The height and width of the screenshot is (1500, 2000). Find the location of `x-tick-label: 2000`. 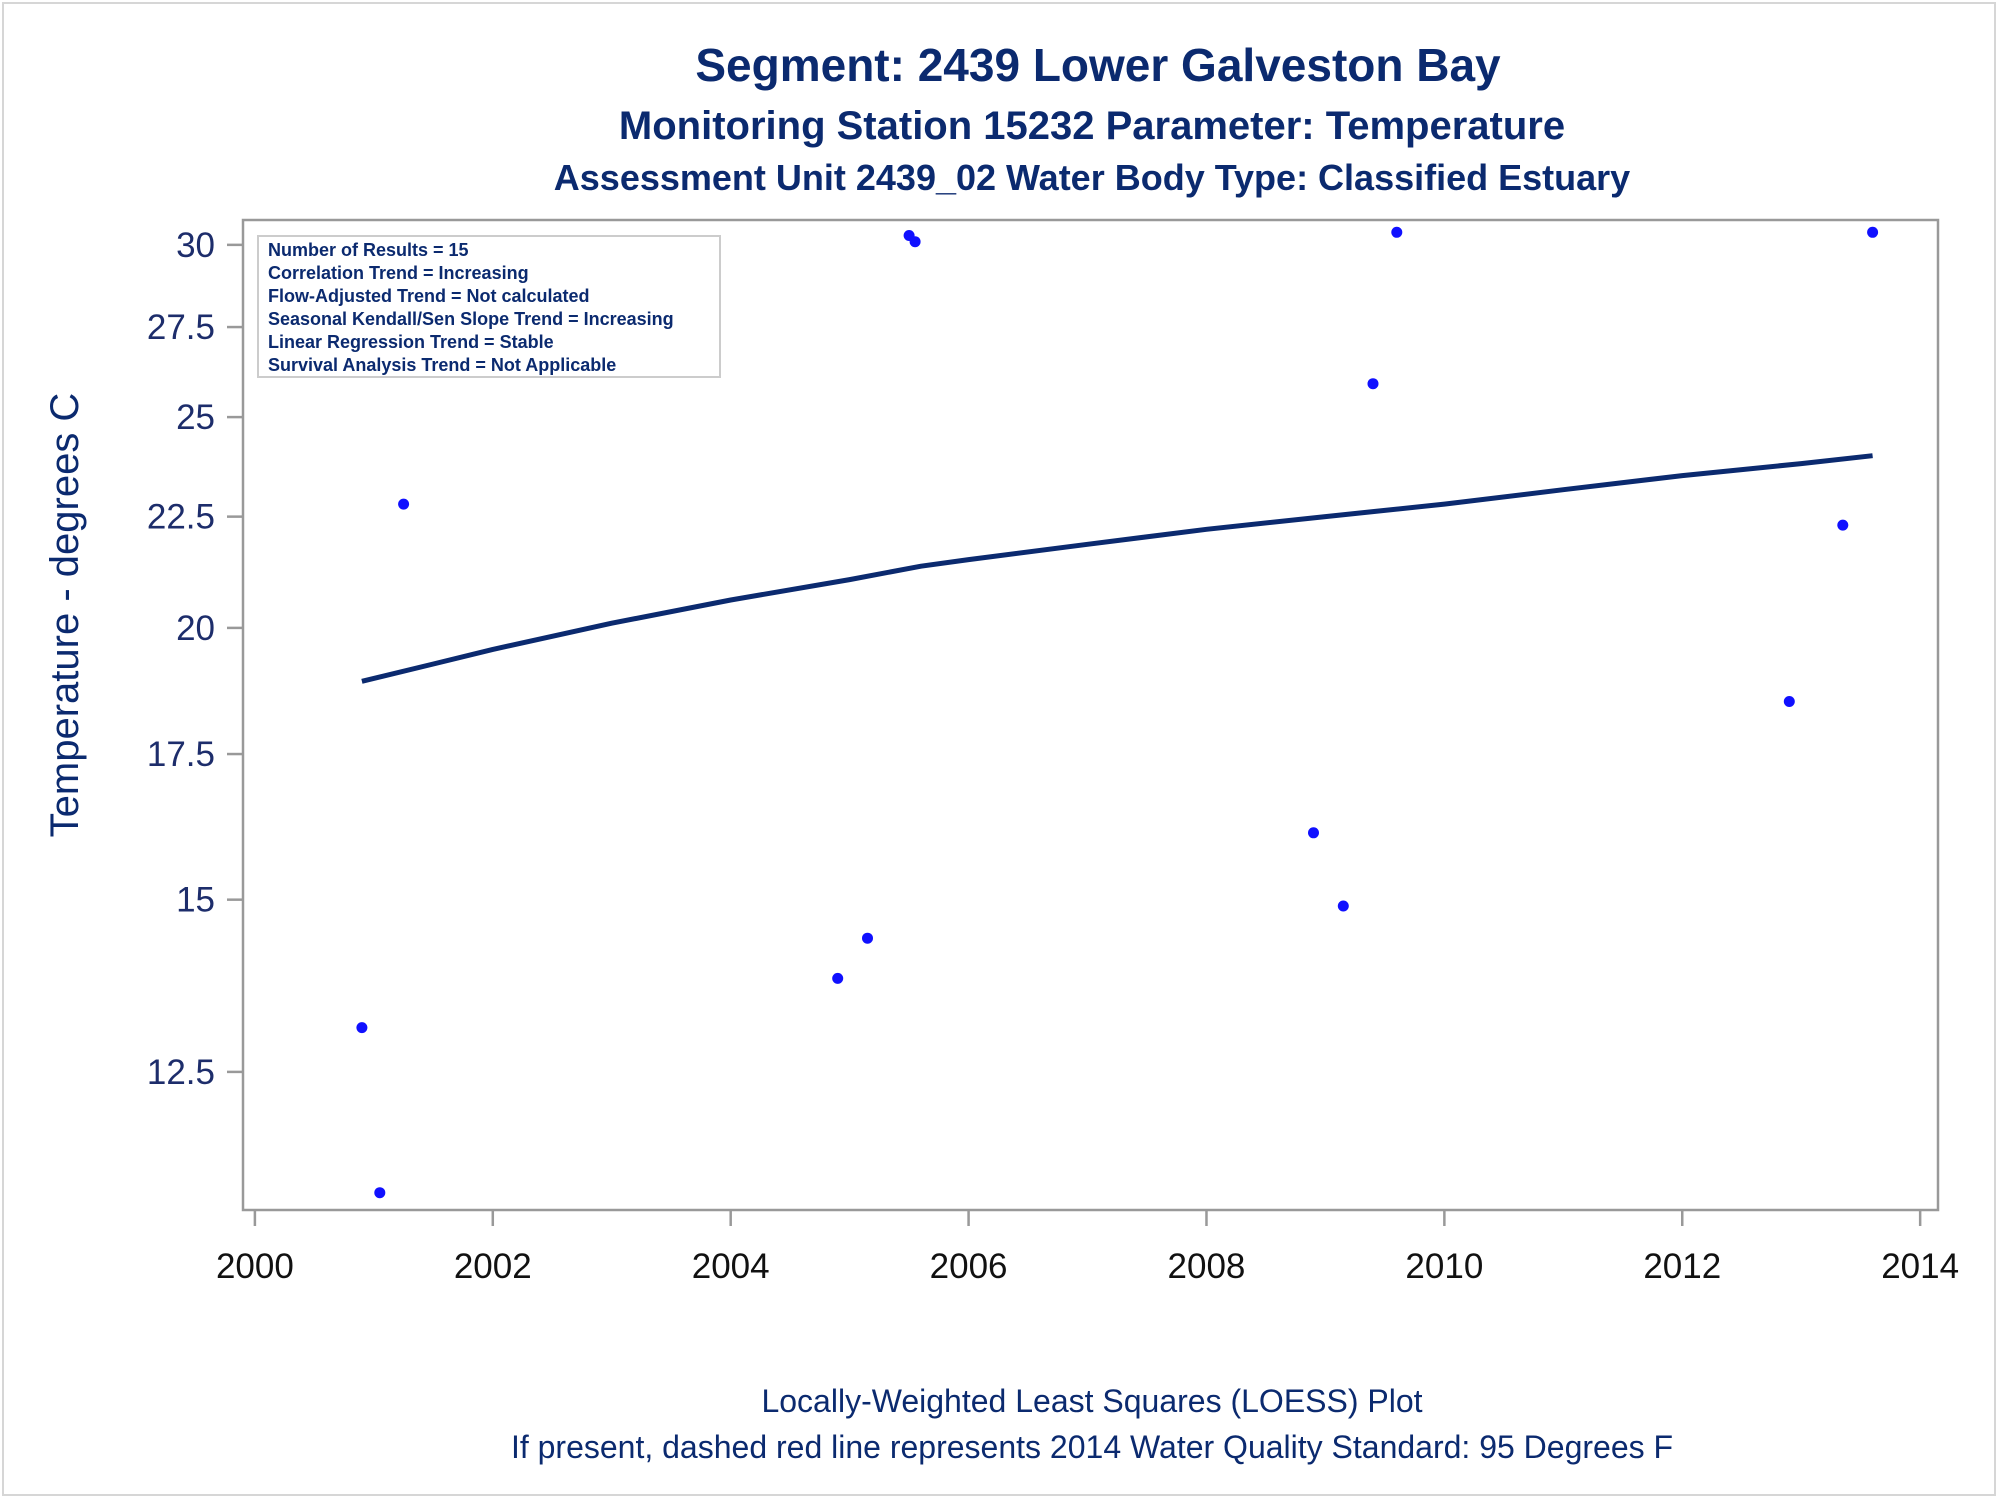

x-tick-label: 2000 is located at coordinates (255, 1266).